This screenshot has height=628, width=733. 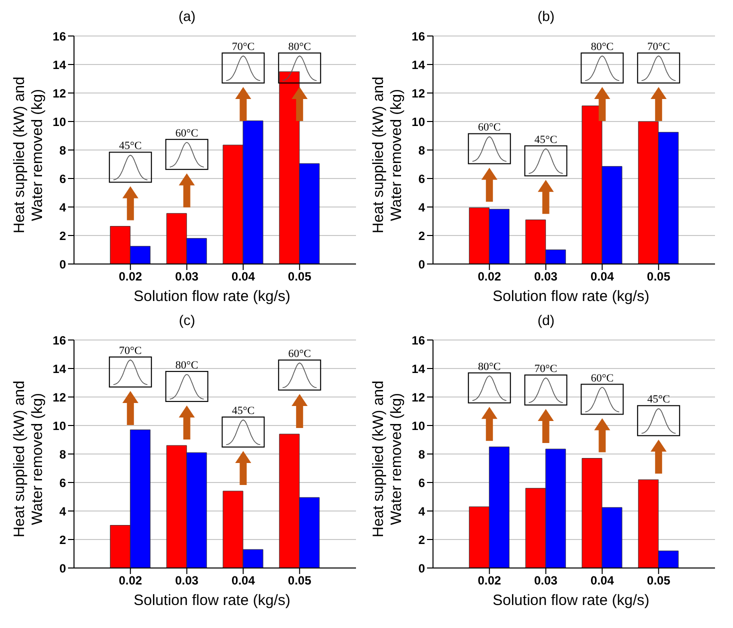 What do you see at coordinates (546, 17) in the screenshot?
I see `chart-title: (b)` at bounding box center [546, 17].